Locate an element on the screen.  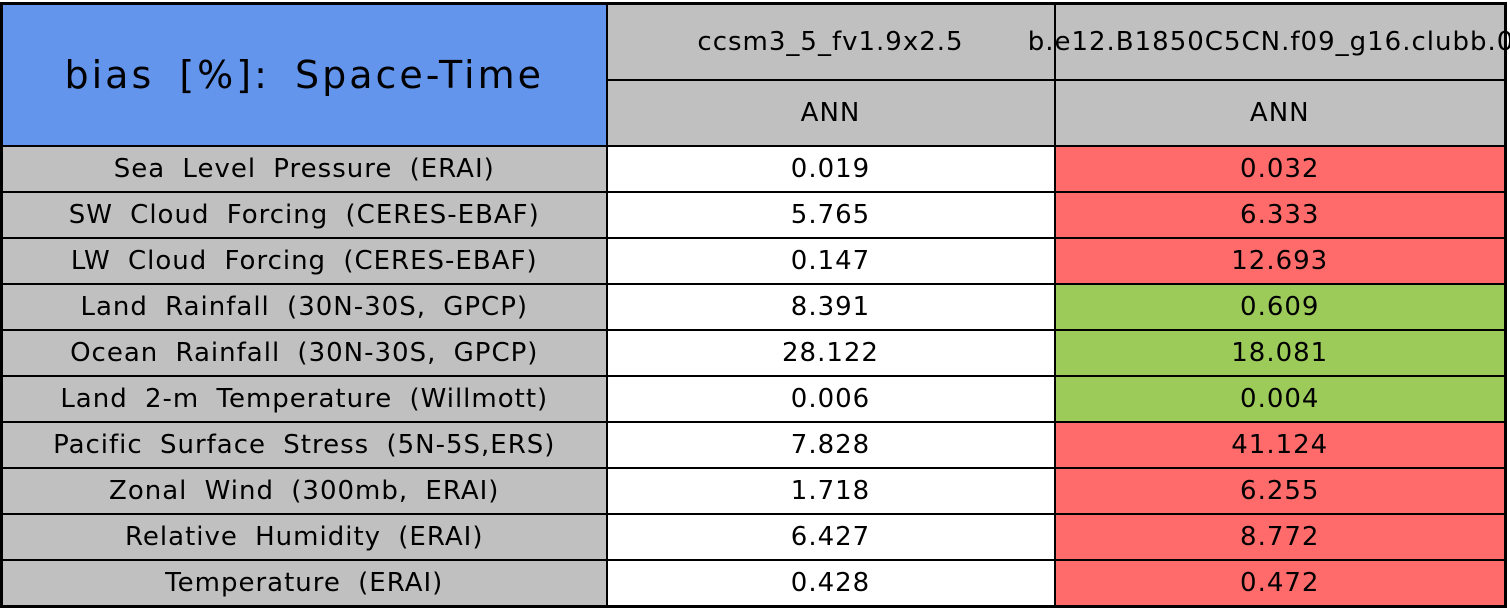
model1-season-cell: ANN is located at coordinates (830, 112).